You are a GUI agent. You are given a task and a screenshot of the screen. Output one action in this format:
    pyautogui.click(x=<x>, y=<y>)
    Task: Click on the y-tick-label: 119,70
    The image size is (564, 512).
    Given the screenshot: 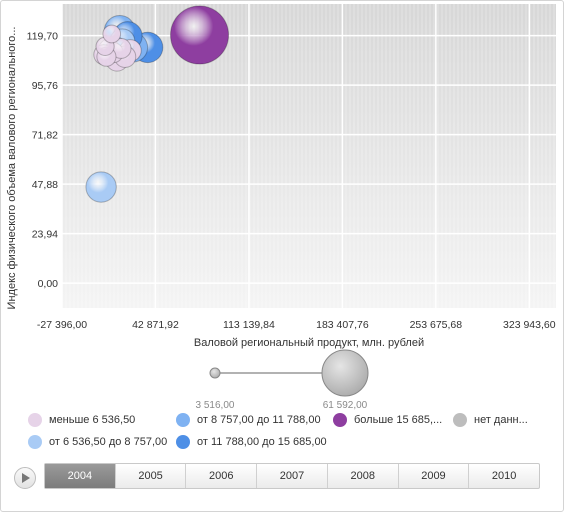 What is the action you would take?
    pyautogui.click(x=42, y=37)
    